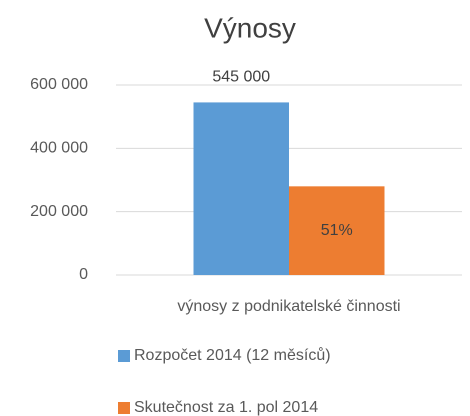 This screenshot has width=470, height=416. What do you see at coordinates (59, 148) in the screenshot?
I see `y-tick-label: 400 000` at bounding box center [59, 148].